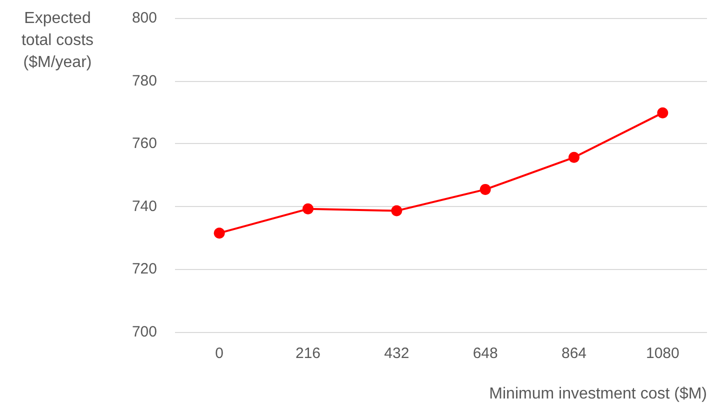 The width and height of the screenshot is (715, 413). What do you see at coordinates (144, 206) in the screenshot?
I see `y-tick-label: 740` at bounding box center [144, 206].